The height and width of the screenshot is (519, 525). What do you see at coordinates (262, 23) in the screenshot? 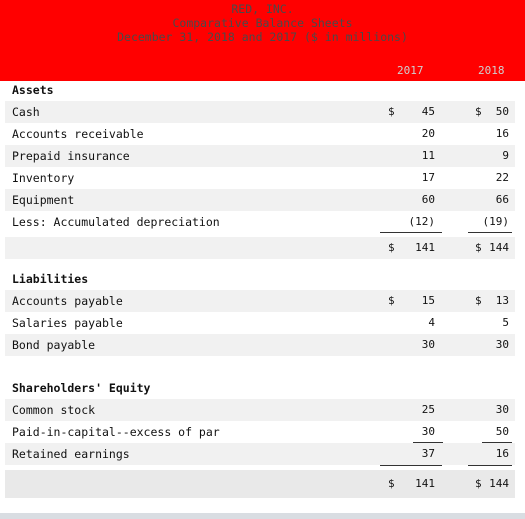
I see `statement-title: Comparative Balance Sheets` at bounding box center [262, 23].